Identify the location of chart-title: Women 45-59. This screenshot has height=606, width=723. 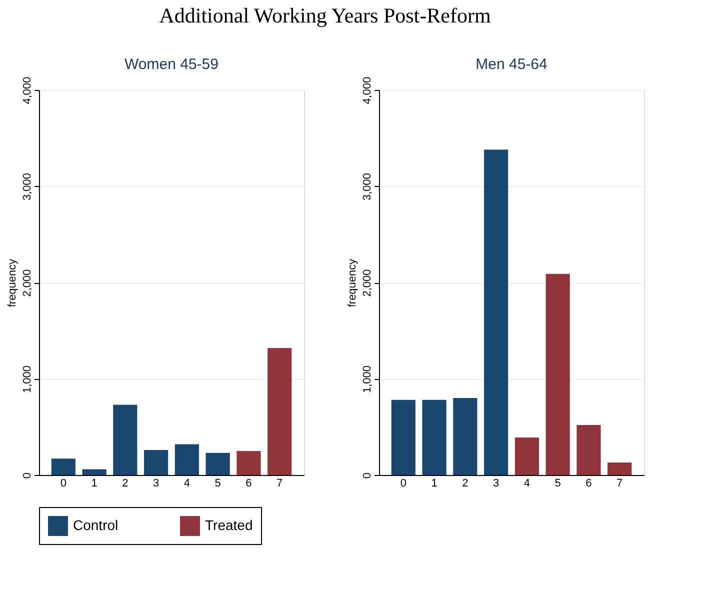
(171, 65).